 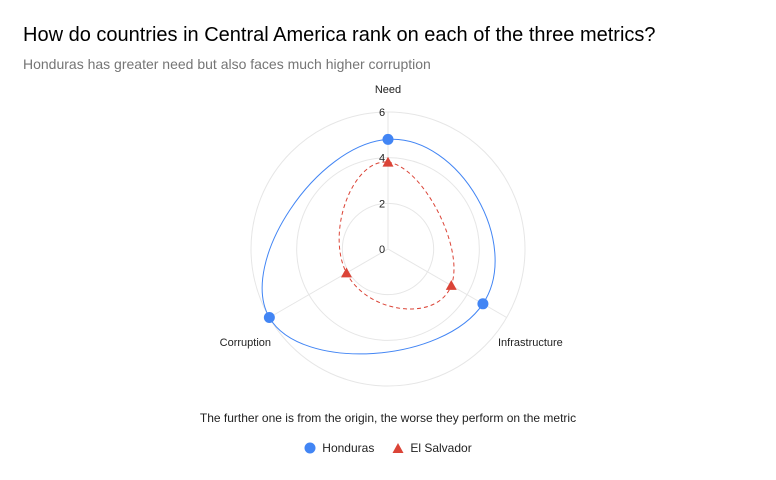 What do you see at coordinates (310, 448) in the screenshot?
I see `circle-marker-icon` at bounding box center [310, 448].